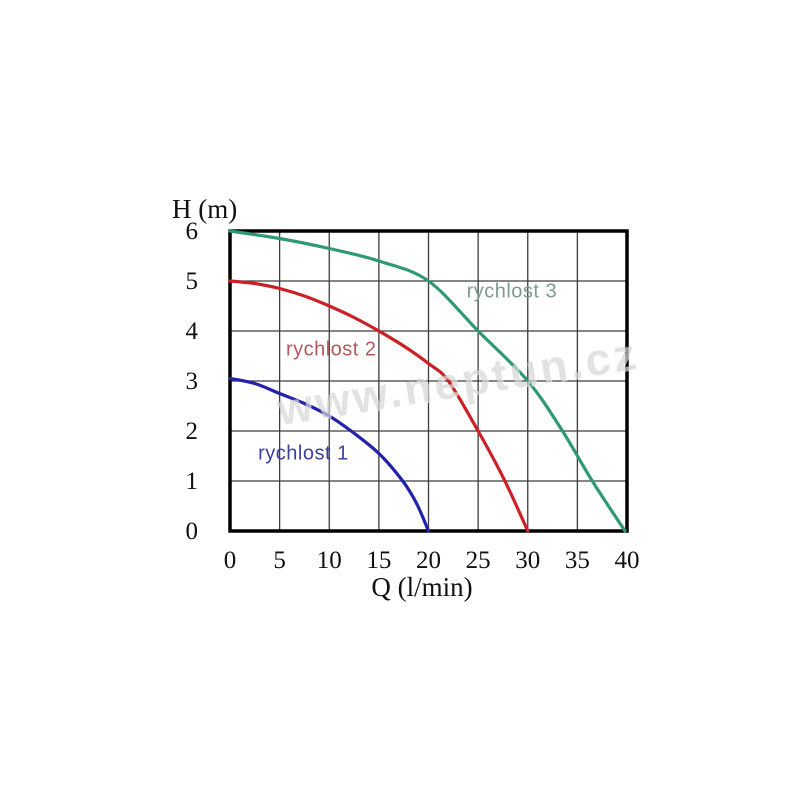 Image resolution: width=800 pixels, height=800 pixels. What do you see at coordinates (279, 560) in the screenshot?
I see `x-tick-label: 5` at bounding box center [279, 560].